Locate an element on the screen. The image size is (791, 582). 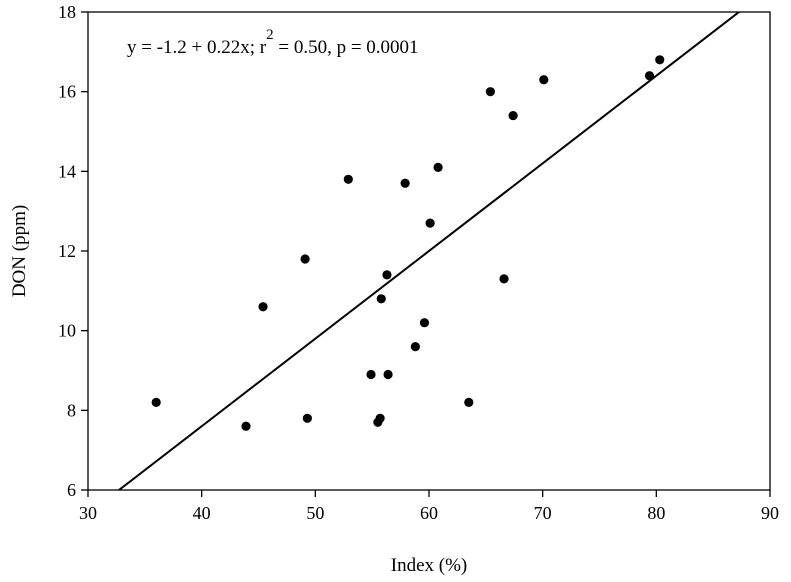
x-tick-label: 90 is located at coordinates (770, 513).